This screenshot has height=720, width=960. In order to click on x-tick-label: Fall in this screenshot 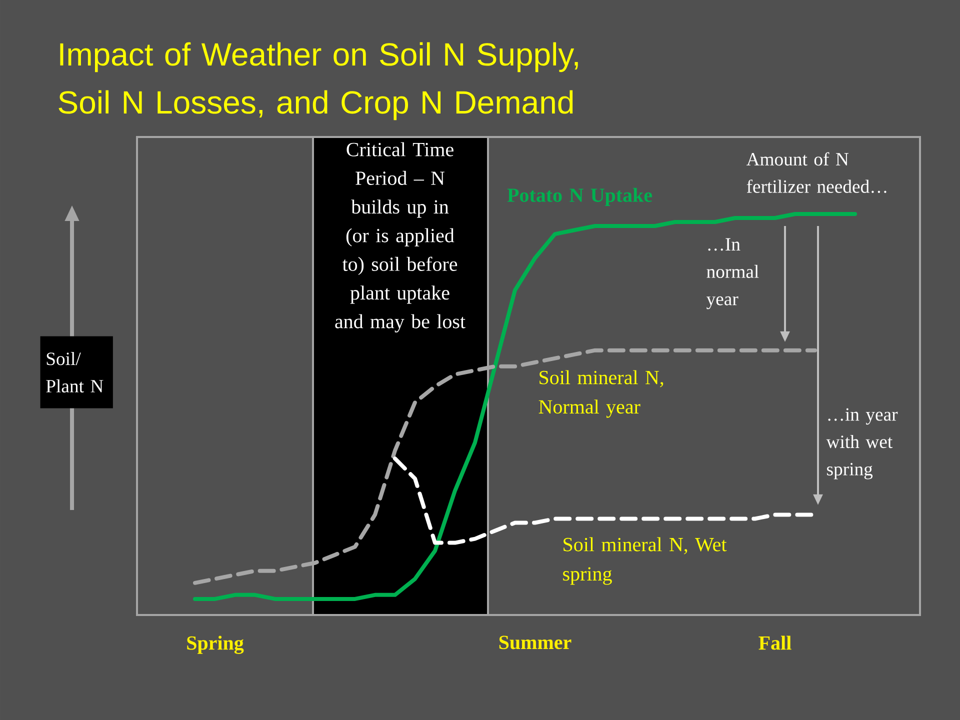, I will do `click(775, 643)`.